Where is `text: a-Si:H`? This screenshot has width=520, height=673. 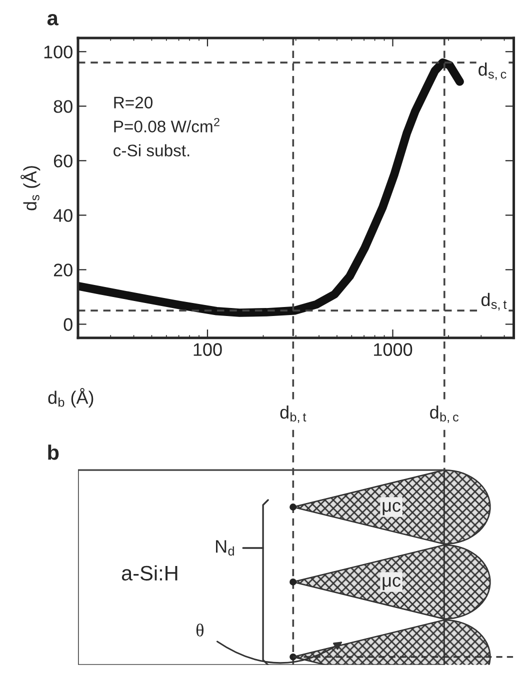
text: a-Si:H is located at coordinates (150, 573).